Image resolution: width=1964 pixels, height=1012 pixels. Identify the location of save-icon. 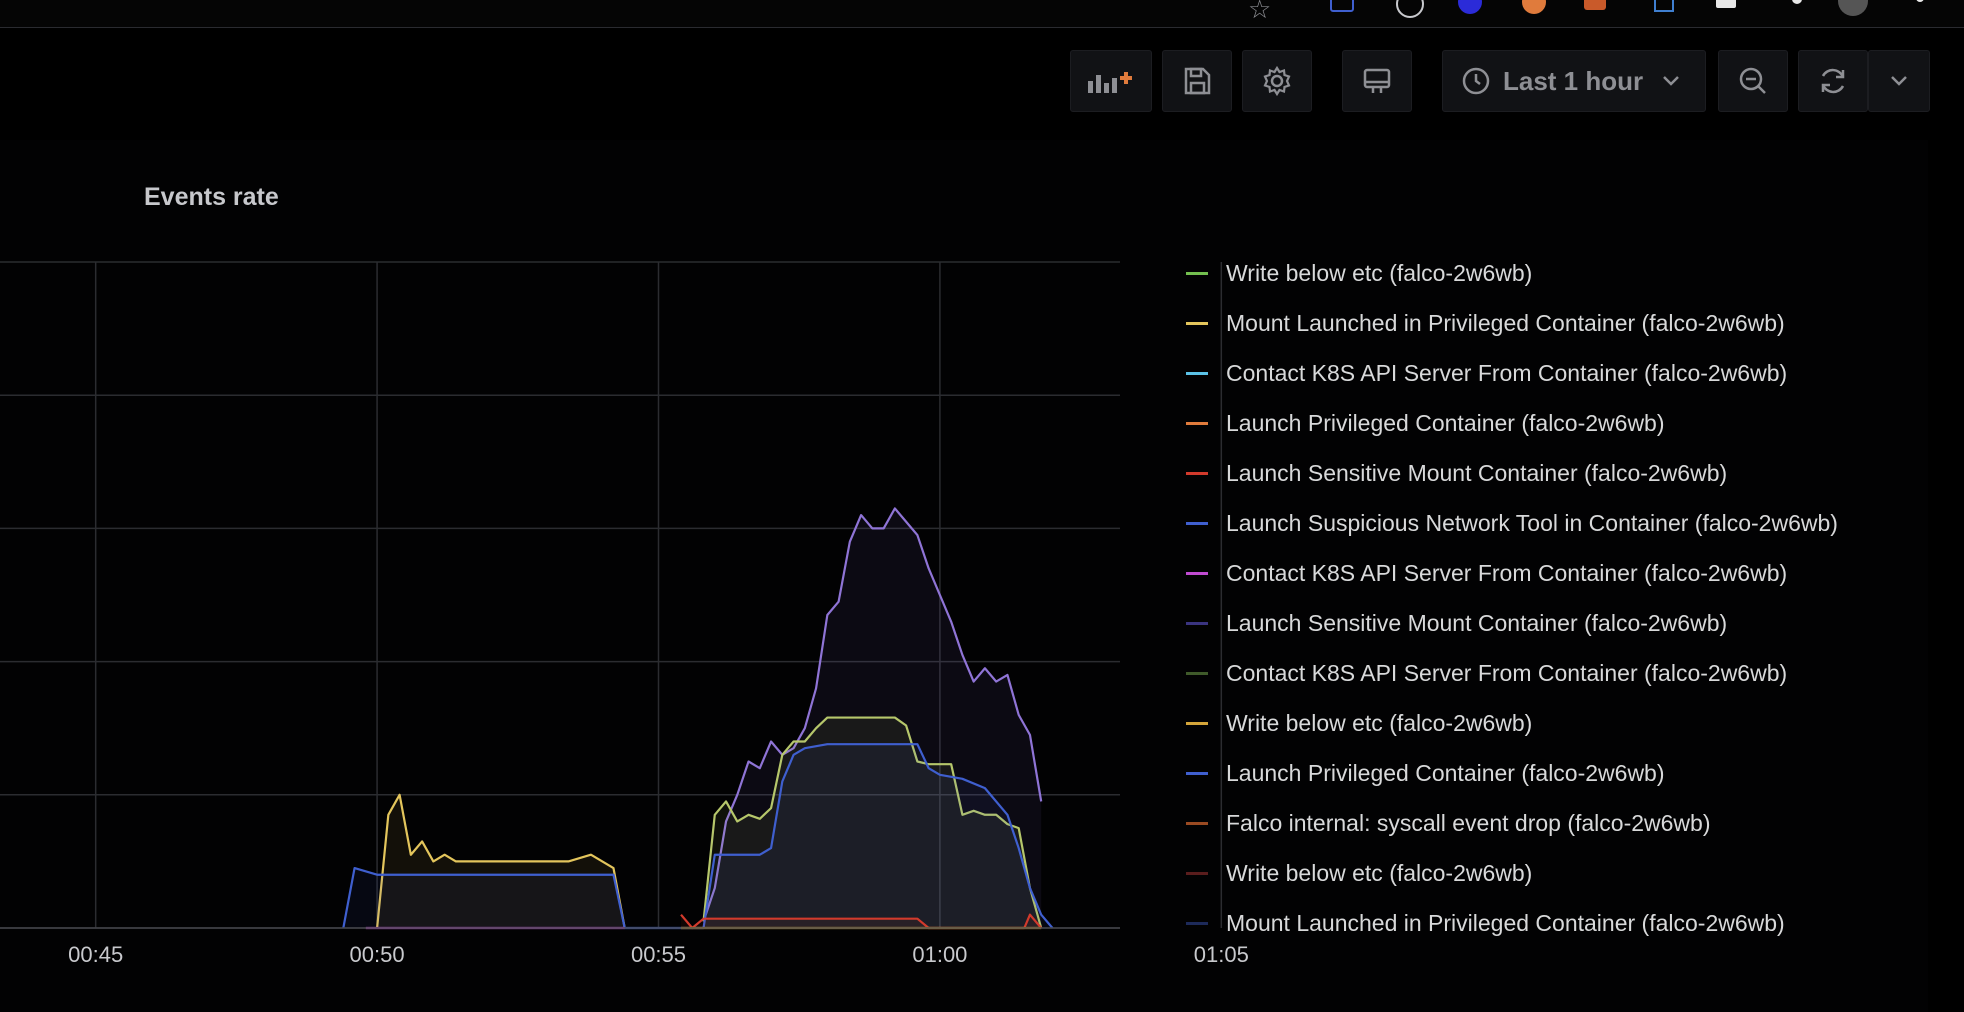
(1197, 81).